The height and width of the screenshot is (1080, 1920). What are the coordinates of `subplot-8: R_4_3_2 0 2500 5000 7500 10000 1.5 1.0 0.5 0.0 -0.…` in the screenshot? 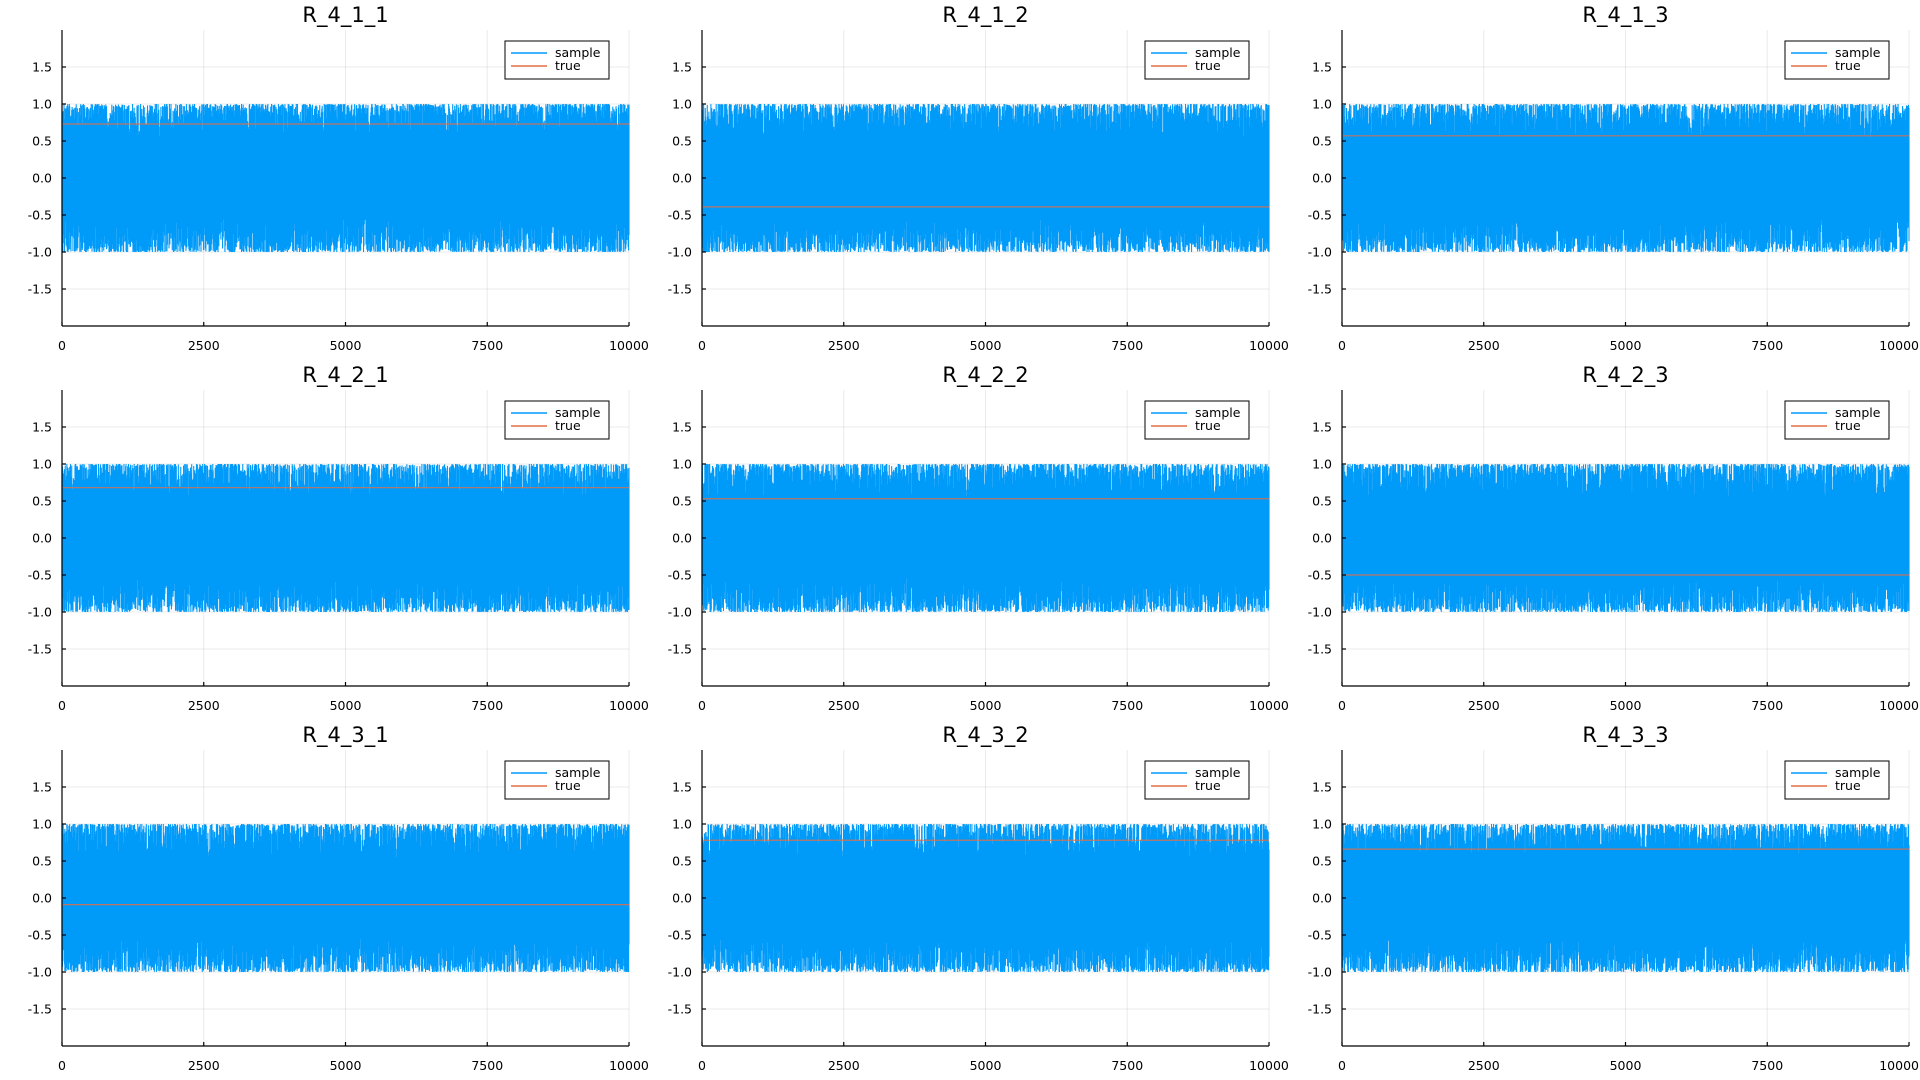 It's located at (978, 898).